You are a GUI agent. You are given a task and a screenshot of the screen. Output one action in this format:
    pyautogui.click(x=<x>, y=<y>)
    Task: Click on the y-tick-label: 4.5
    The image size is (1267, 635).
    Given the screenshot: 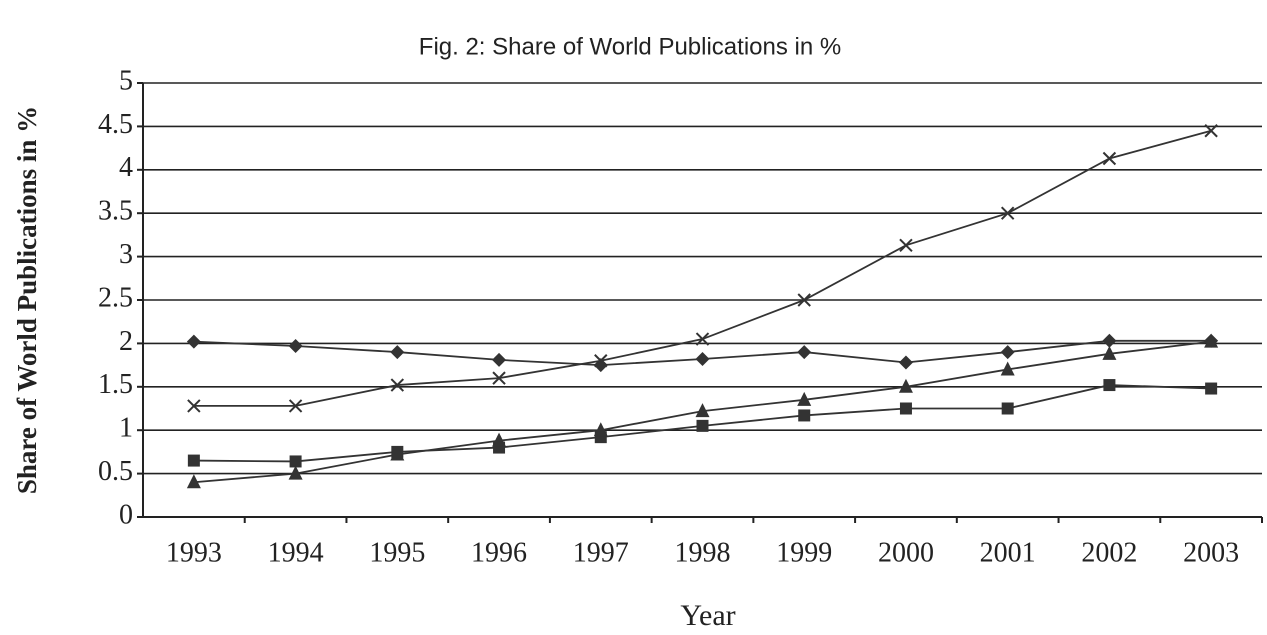 What is the action you would take?
    pyautogui.click(x=115, y=124)
    